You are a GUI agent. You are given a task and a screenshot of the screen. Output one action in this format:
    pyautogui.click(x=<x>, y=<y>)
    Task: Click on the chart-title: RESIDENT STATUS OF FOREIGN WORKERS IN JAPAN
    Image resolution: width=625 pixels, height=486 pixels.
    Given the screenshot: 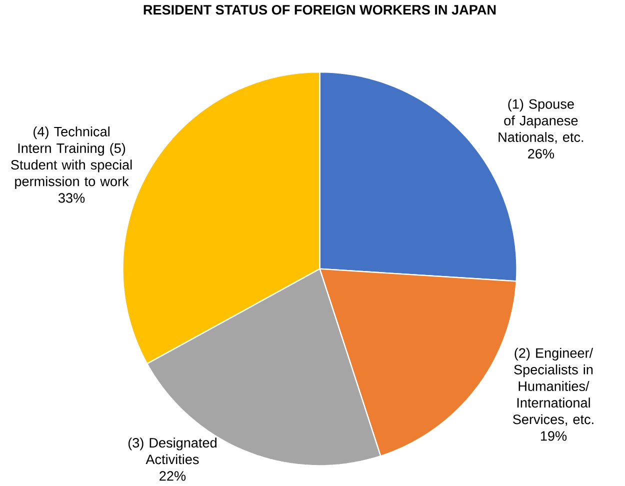 What is the action you would take?
    pyautogui.click(x=320, y=10)
    